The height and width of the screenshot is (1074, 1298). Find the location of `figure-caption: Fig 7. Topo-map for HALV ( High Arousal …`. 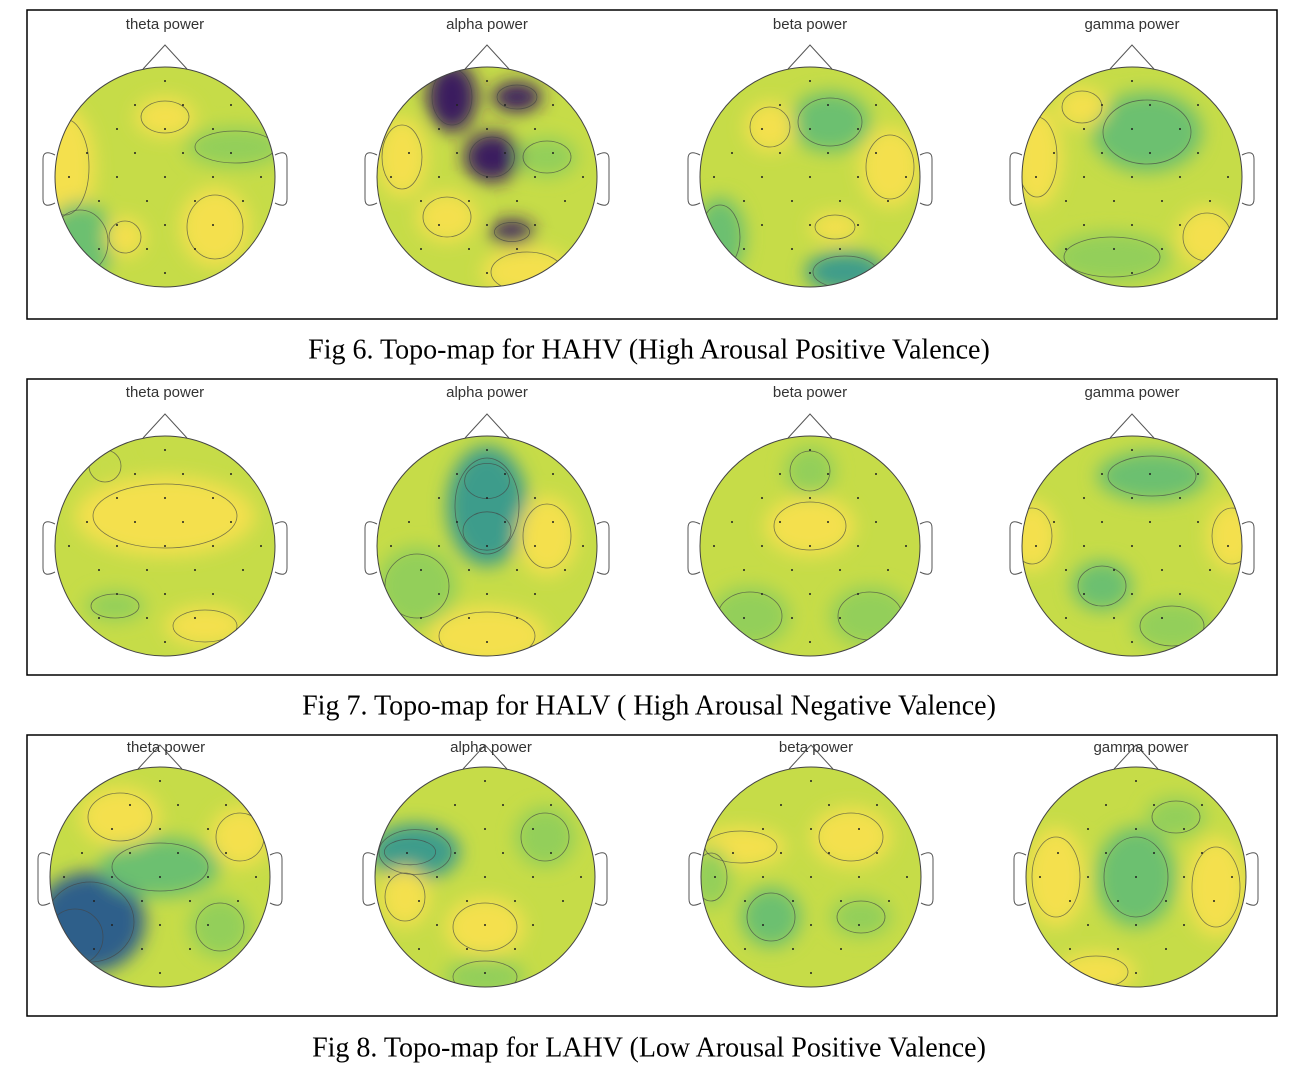

figure-caption: Fig 7. Topo-map for HALV ( High Arousal … is located at coordinates (649, 705).